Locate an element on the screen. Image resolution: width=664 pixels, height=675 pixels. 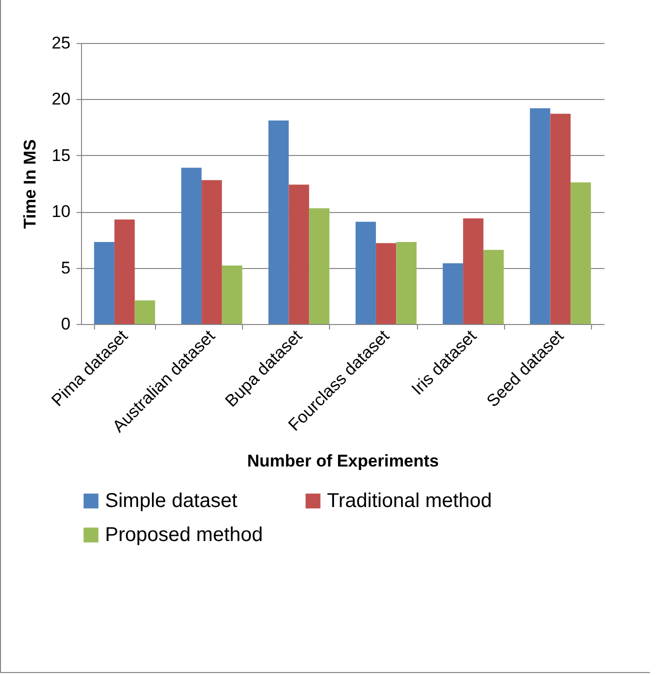
y-tick-label: 10 is located at coordinates (61, 212).